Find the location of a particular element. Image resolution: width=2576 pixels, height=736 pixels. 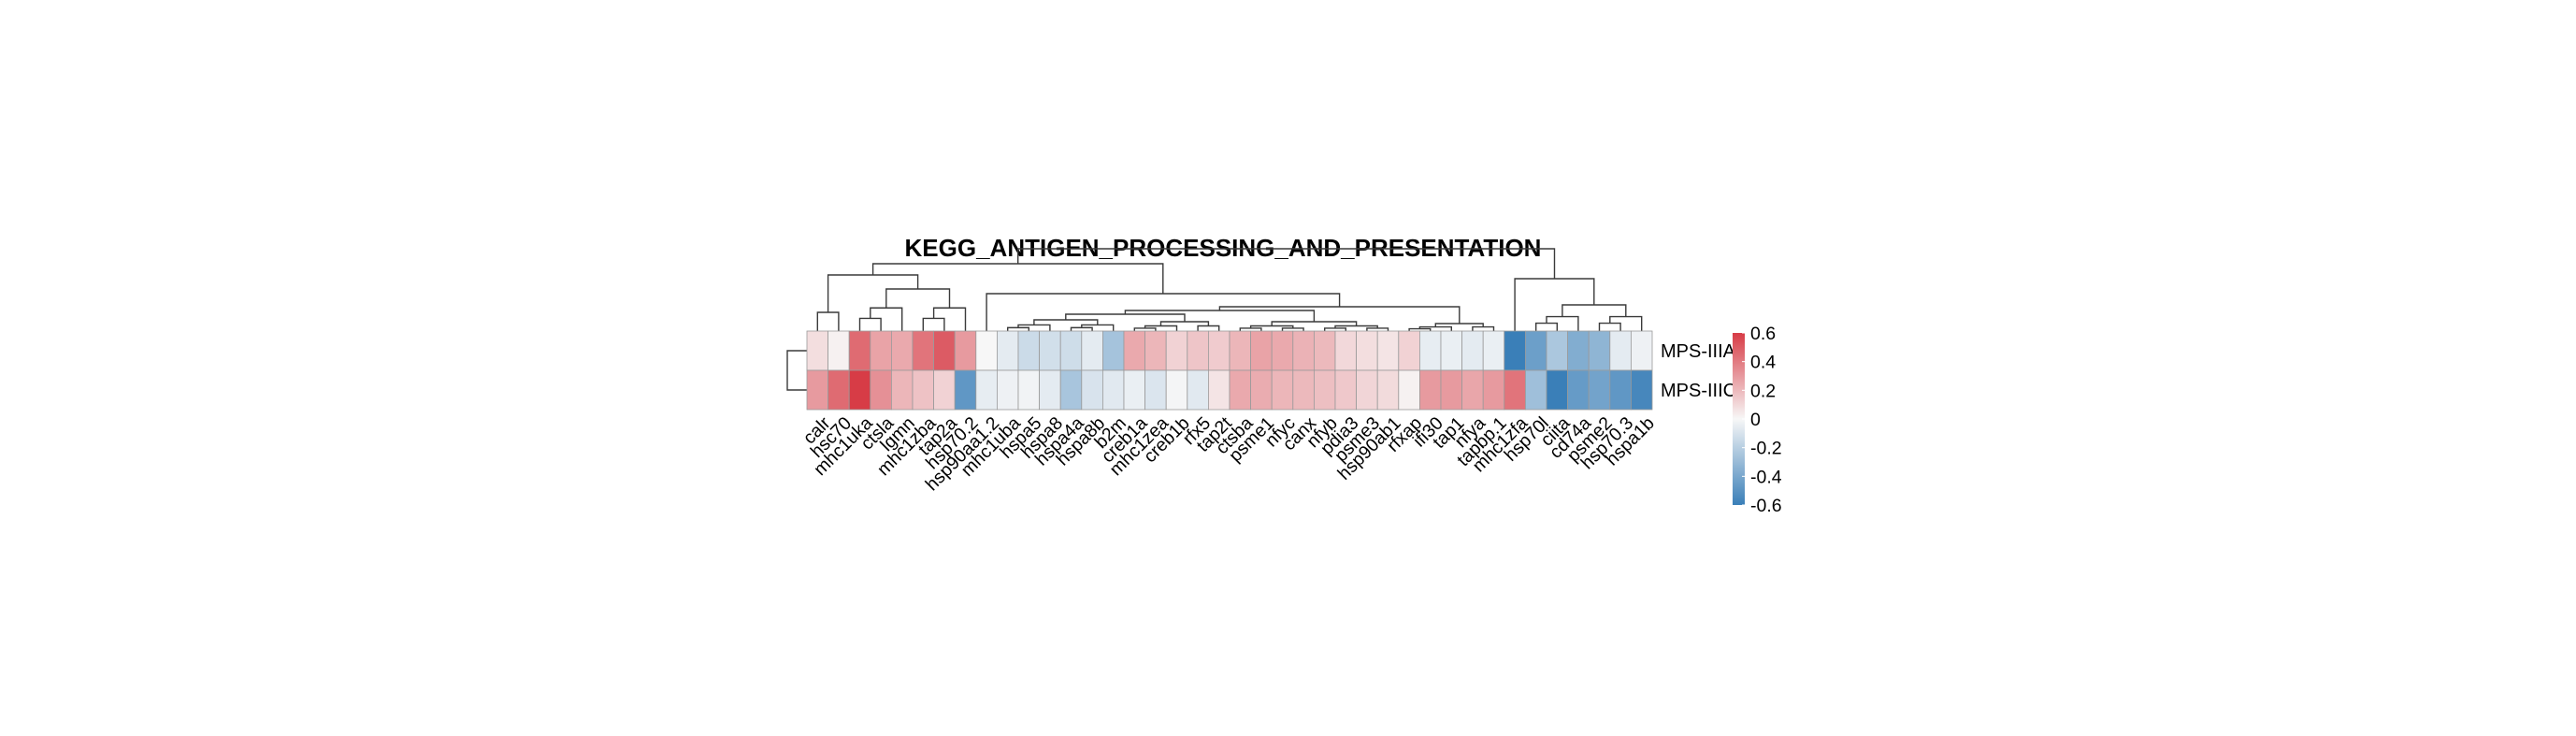

colorbar-tick-label: -0.2 is located at coordinates (1766, 449).